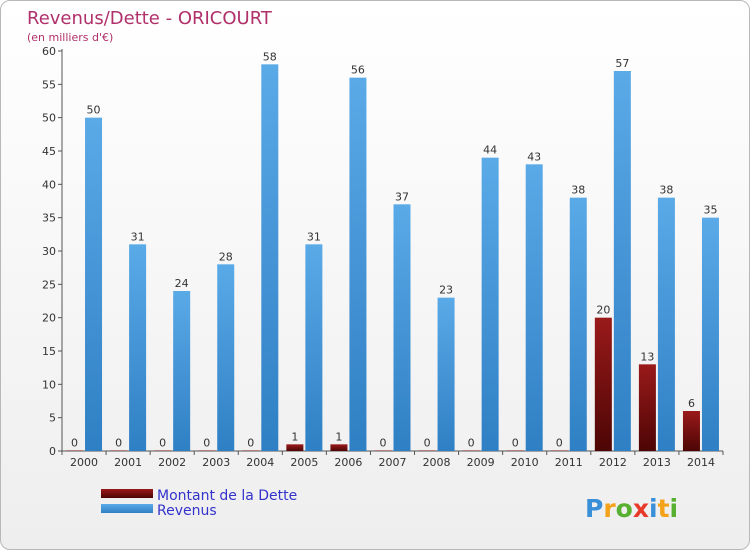  What do you see at coordinates (49, 84) in the screenshot?
I see `y-tick-label: 55` at bounding box center [49, 84].